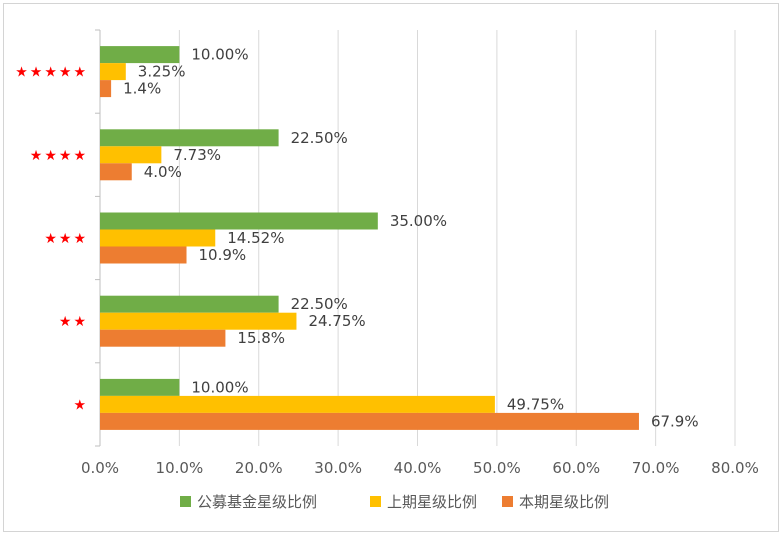 Image resolution: width=784 pixels, height=537 pixels. What do you see at coordinates (180, 468) in the screenshot?
I see `x-tick-label: 10.0%` at bounding box center [180, 468].